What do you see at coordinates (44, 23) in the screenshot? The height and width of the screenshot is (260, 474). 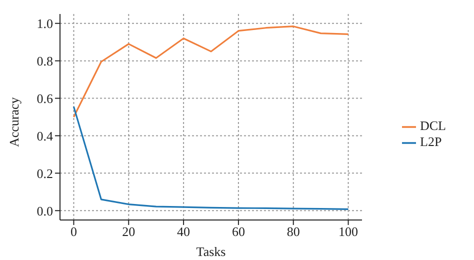 I see `y-tick-label: 1.0` at bounding box center [44, 23].